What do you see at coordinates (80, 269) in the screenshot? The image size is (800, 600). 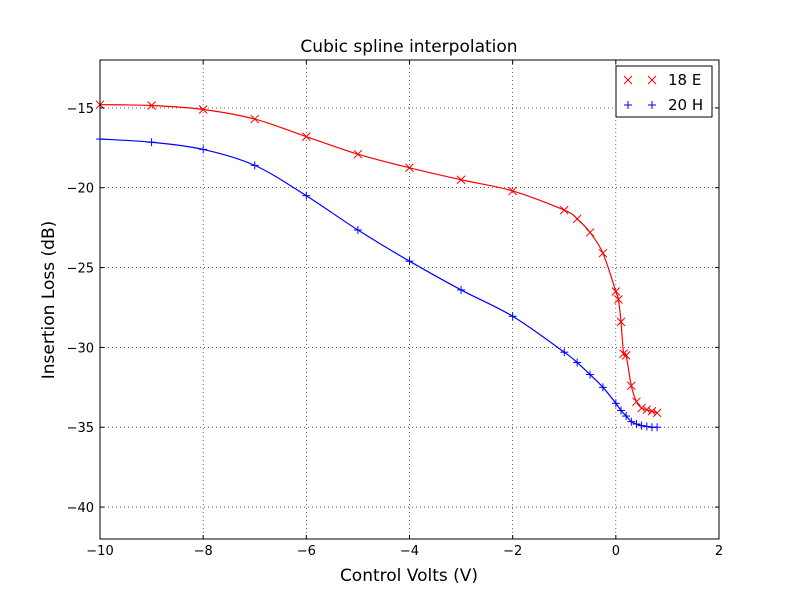 I see `y-tick-label: −25` at bounding box center [80, 269].